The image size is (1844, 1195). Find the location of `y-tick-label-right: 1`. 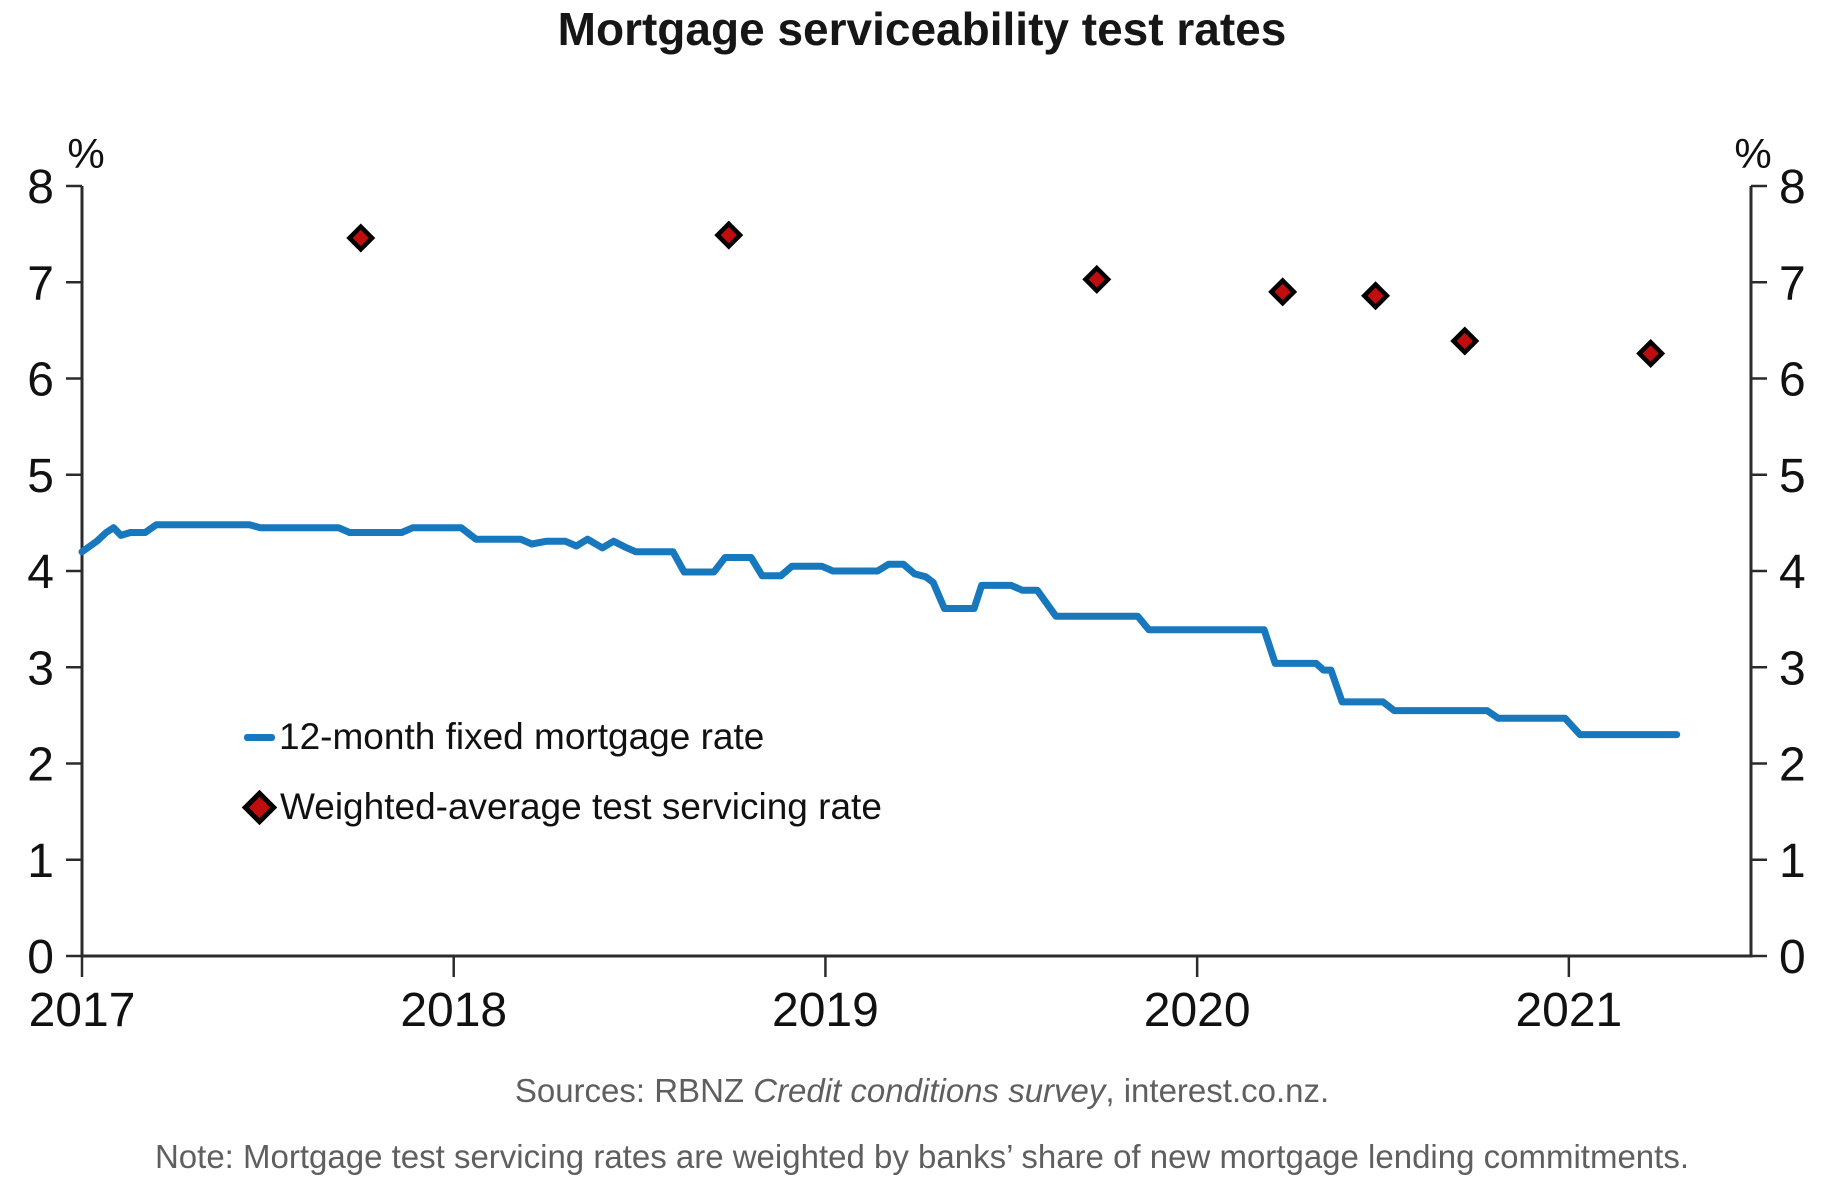

y-tick-label-right: 1 is located at coordinates (1792, 861).